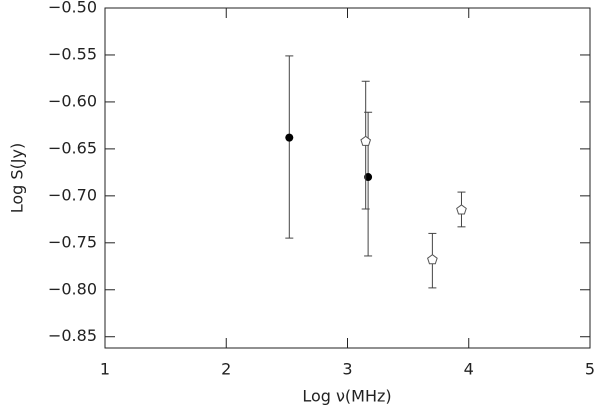  What do you see at coordinates (72, 241) in the screenshot?
I see `y-tick-label: −0.75` at bounding box center [72, 241].